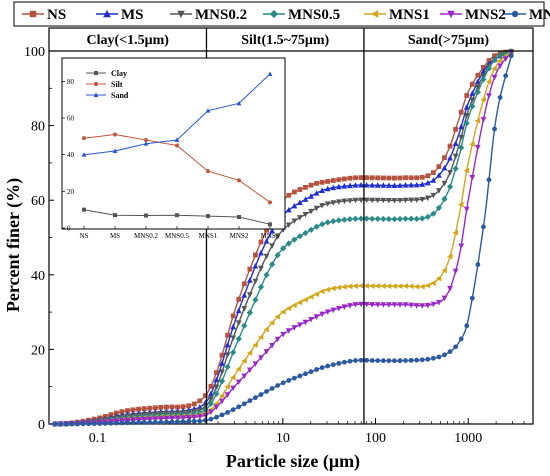  Describe the element at coordinates (33, 14) in the screenshot. I see `legend-swatch-marker` at that location.